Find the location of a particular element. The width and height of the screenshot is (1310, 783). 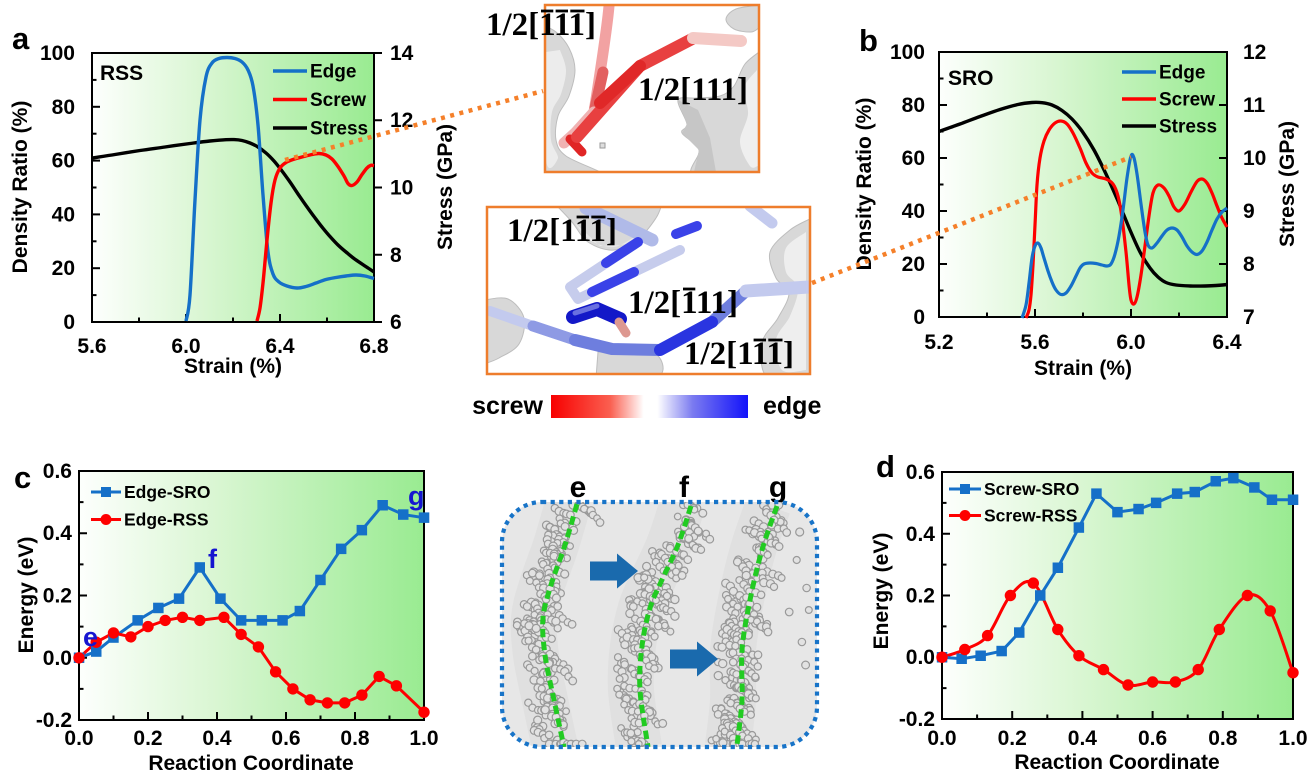

svg-text: c is located at coordinates (22, 477).